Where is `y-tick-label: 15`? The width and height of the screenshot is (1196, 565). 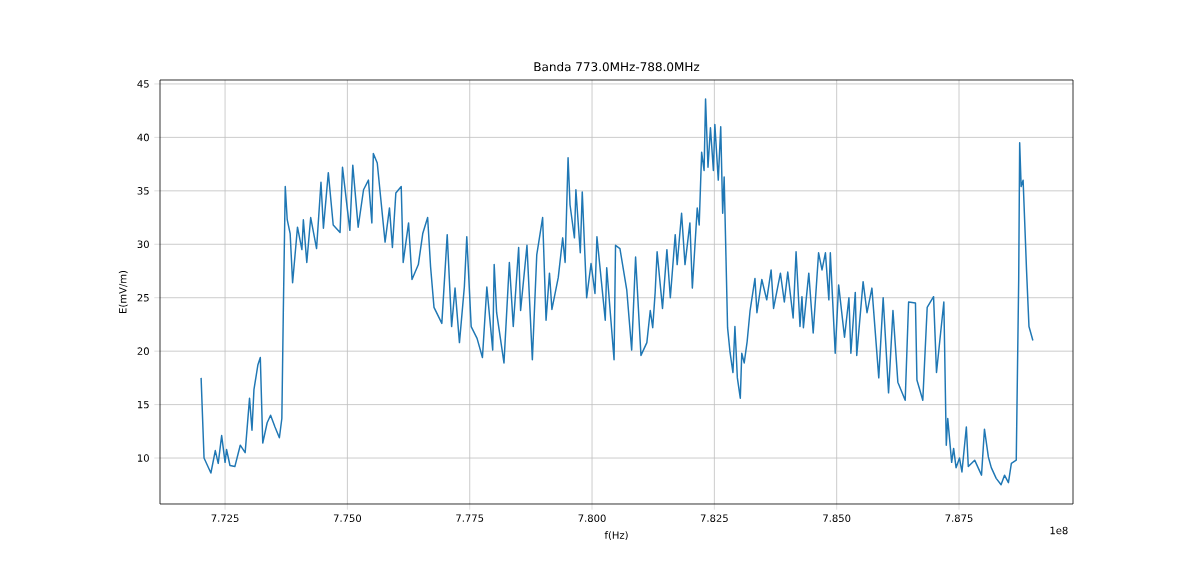
y-tick-label: 15 is located at coordinates (143, 404).